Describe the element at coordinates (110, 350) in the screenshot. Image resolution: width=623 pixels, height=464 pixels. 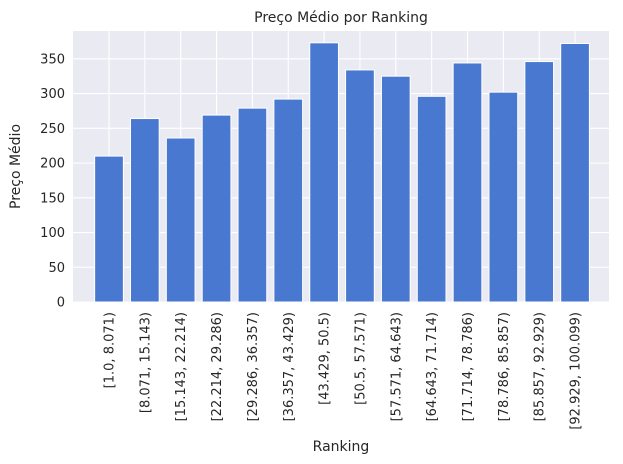
I see `x-tick-label: [1.0, 8.071)` at that location.